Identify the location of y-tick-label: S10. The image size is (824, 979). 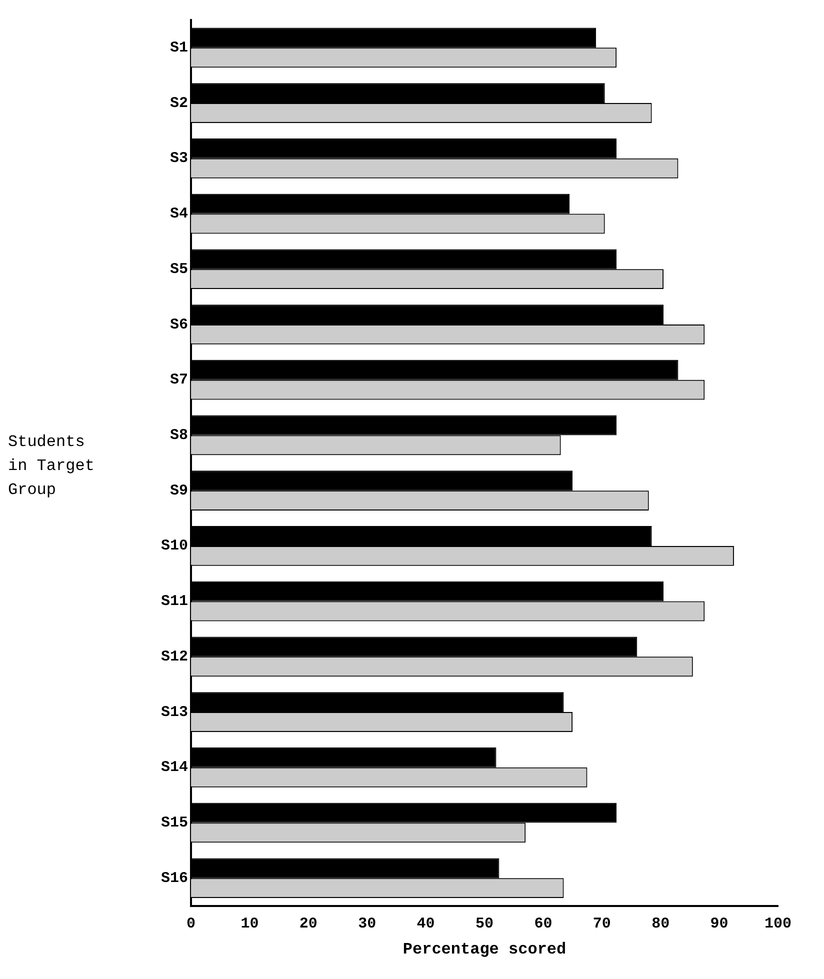
(174, 546).